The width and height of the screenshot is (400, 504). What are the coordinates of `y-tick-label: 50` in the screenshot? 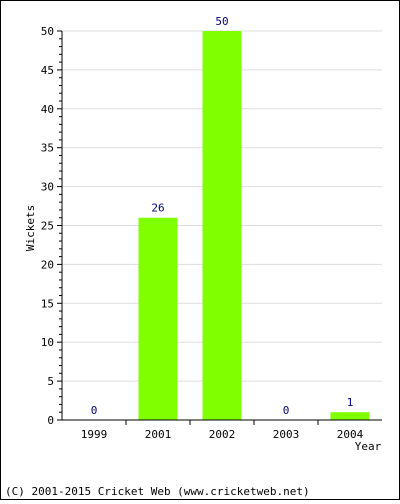 It's located at (47, 31).